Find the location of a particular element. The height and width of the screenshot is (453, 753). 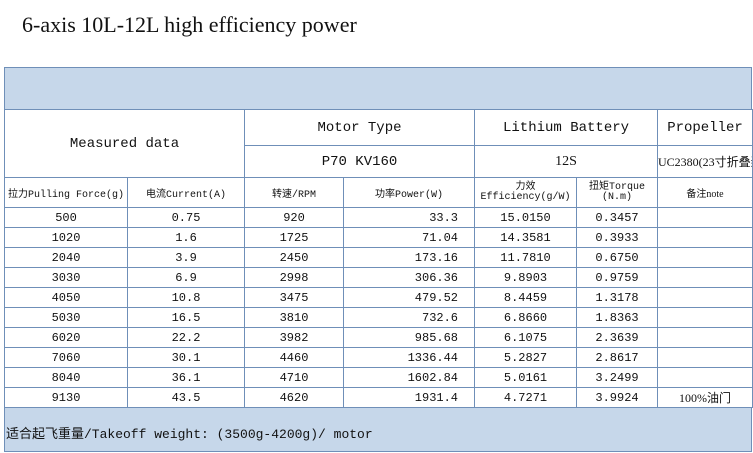

cell-rpm: 3810 is located at coordinates (294, 317).